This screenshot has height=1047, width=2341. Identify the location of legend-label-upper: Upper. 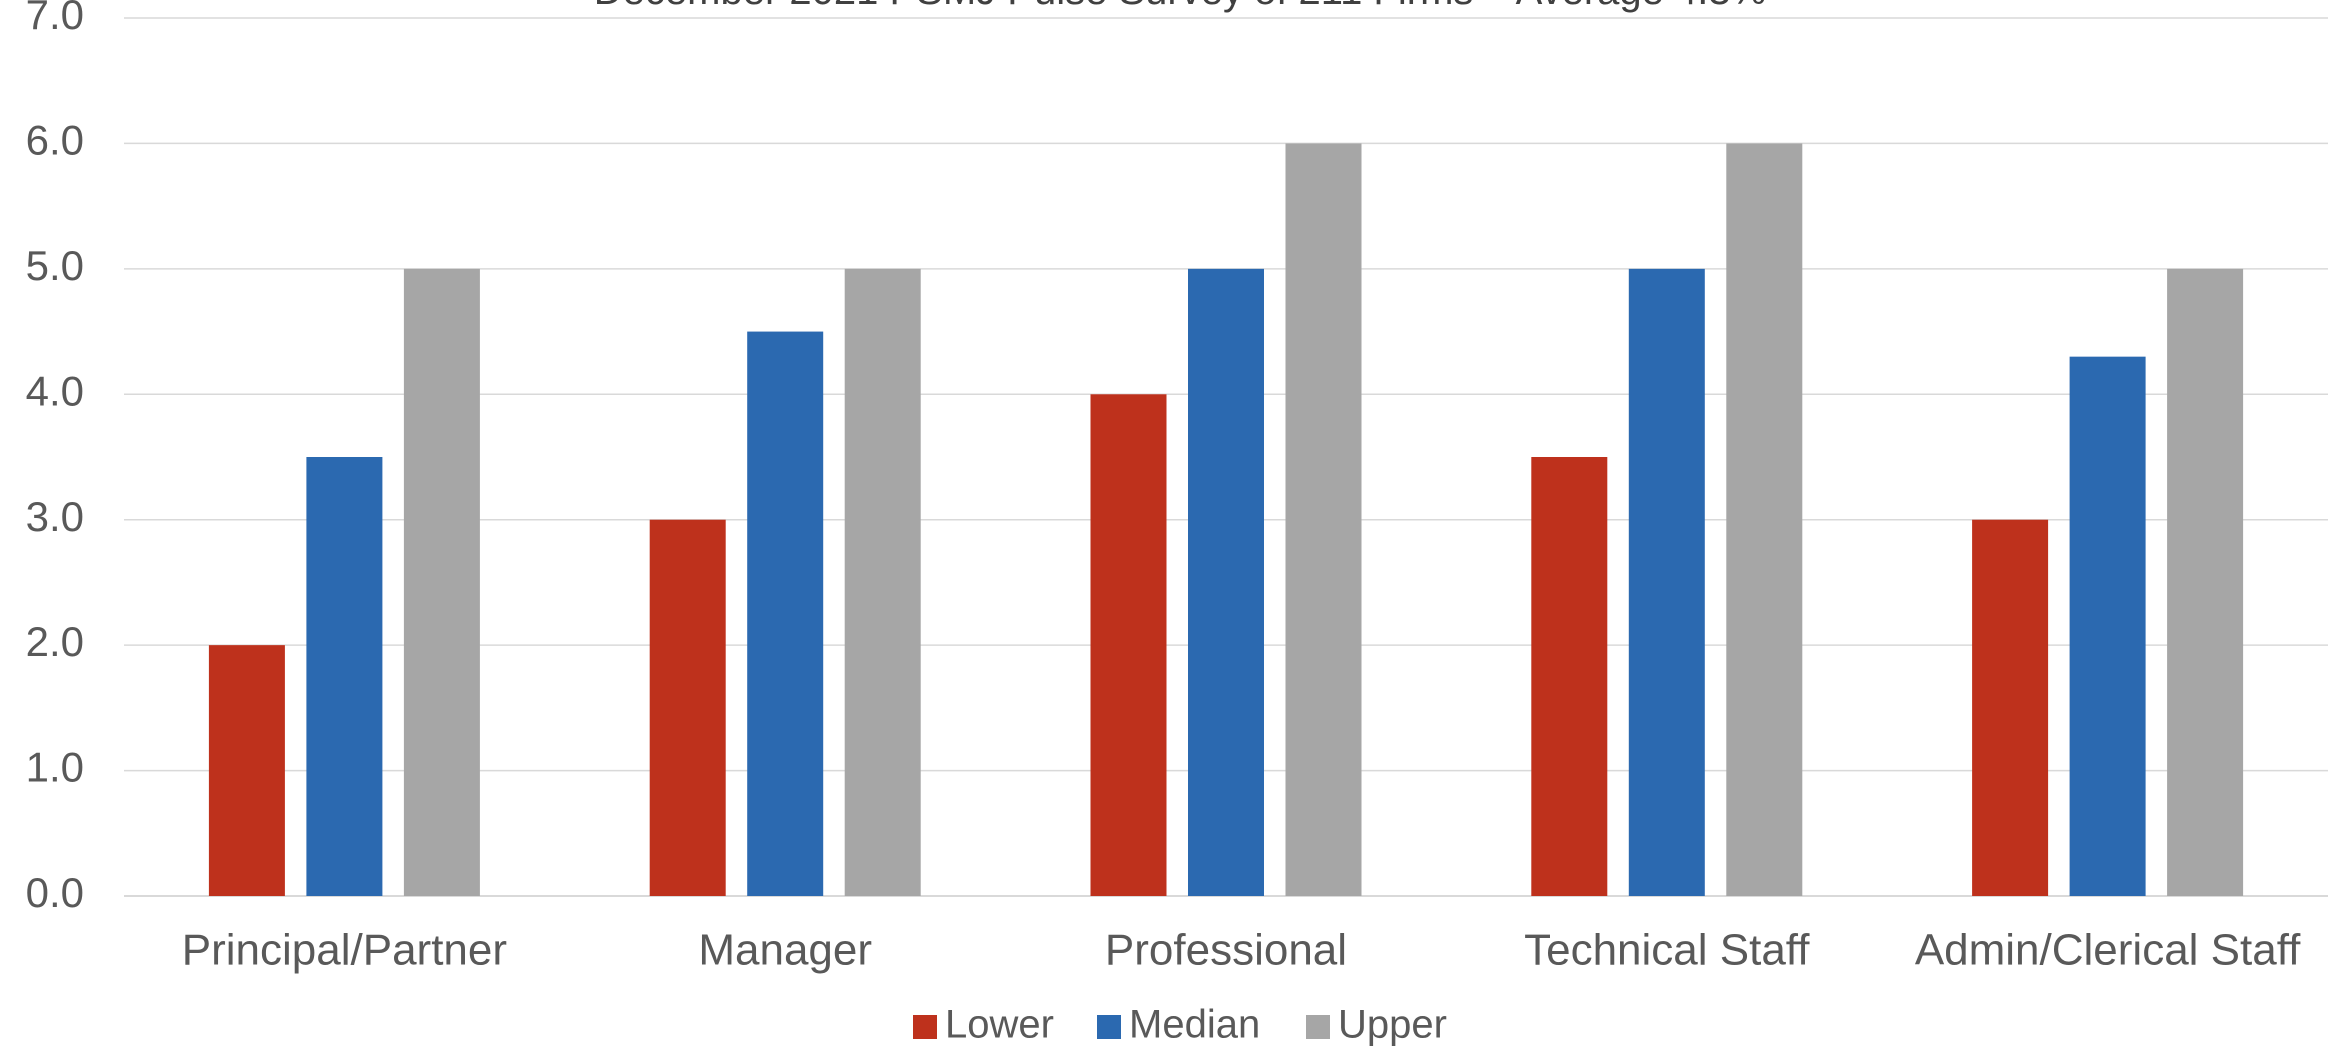
(1392, 1025).